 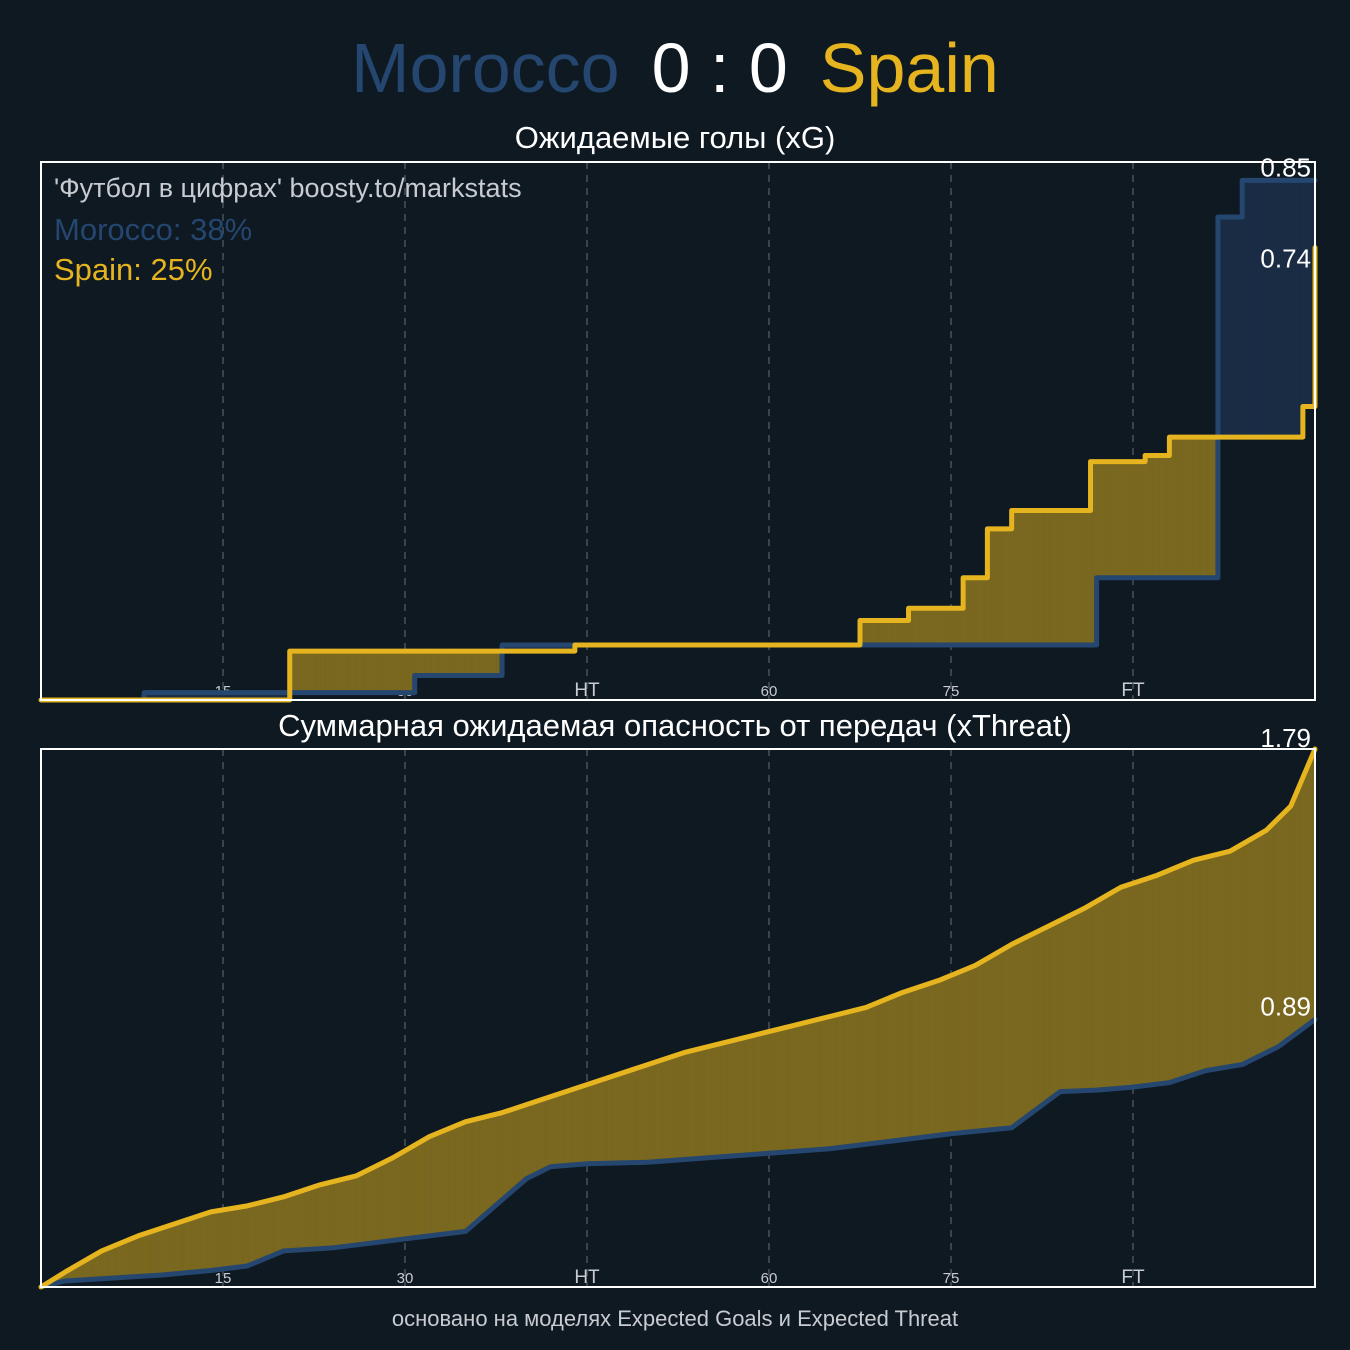 What do you see at coordinates (223, 1278) in the screenshot?
I see `x-tick-label: 15` at bounding box center [223, 1278].